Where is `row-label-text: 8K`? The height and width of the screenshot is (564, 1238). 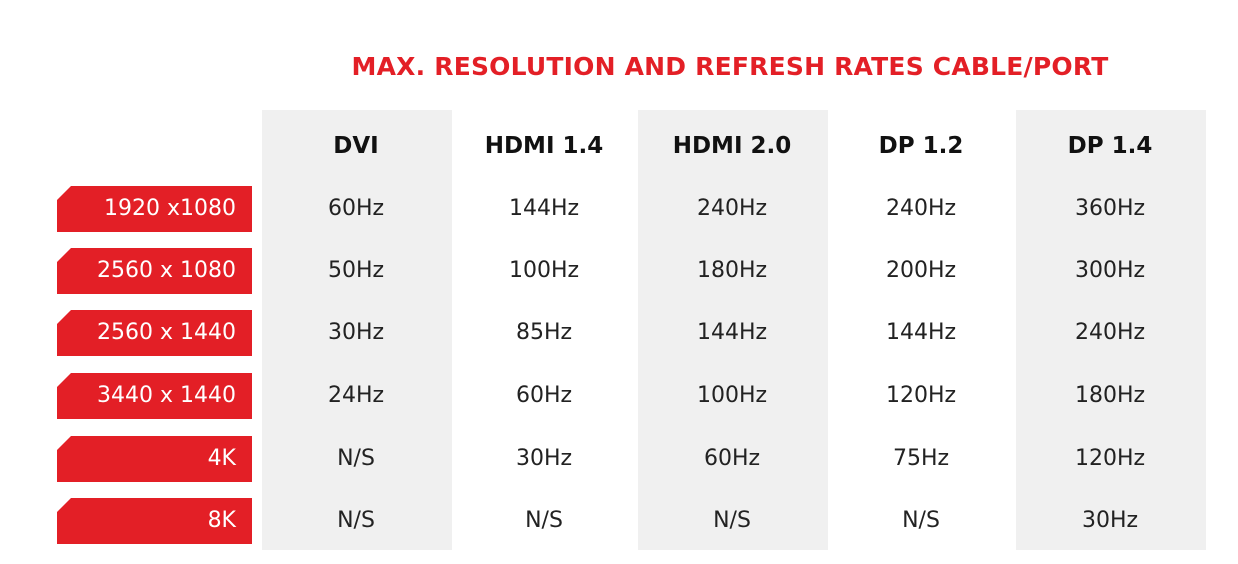
row-label-text: 8K is located at coordinates (221, 520).